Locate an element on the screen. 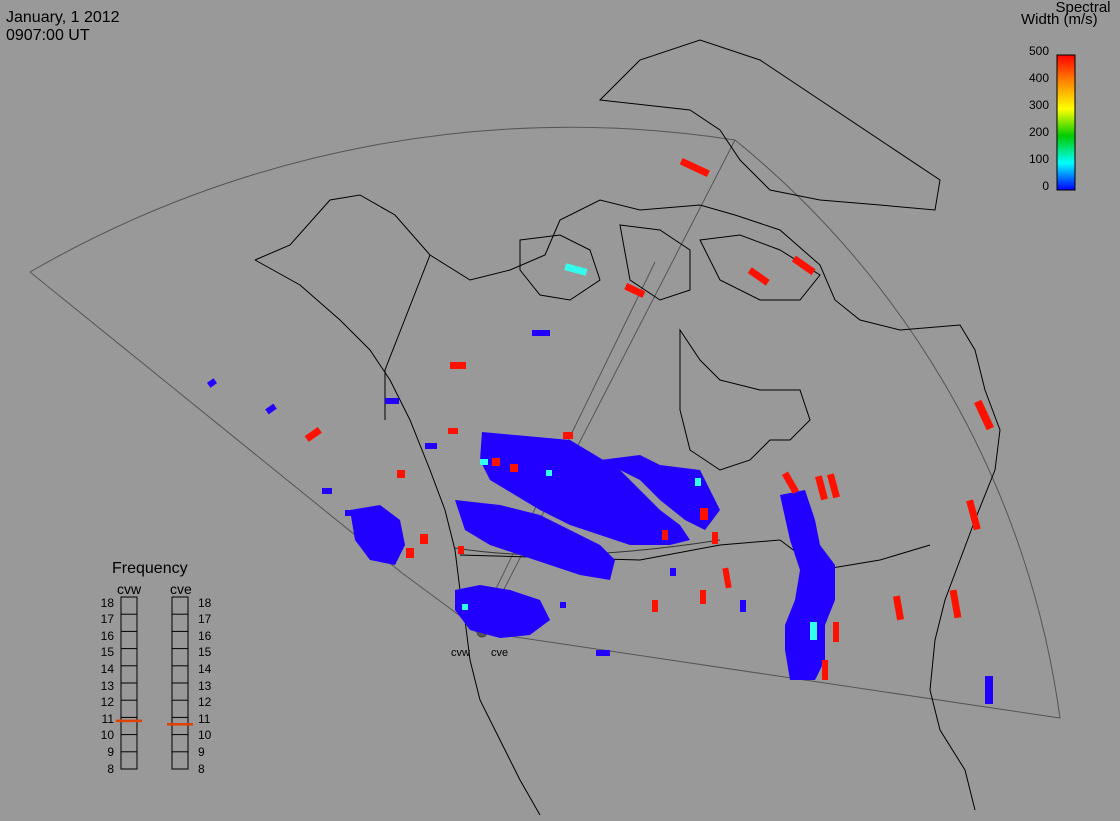 Image resolution: width=1120 pixels, height=821 pixels. colorbar-tick: 200 is located at coordinates (1038, 132).